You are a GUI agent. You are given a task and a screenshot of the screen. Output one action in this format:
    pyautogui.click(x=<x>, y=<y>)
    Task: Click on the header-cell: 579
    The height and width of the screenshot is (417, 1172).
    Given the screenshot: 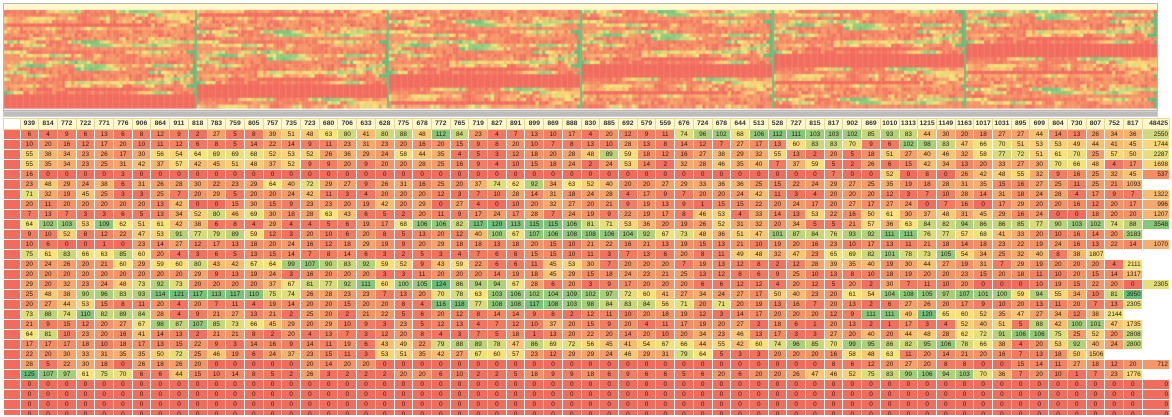 What is the action you would take?
    pyautogui.click(x=646, y=124)
    